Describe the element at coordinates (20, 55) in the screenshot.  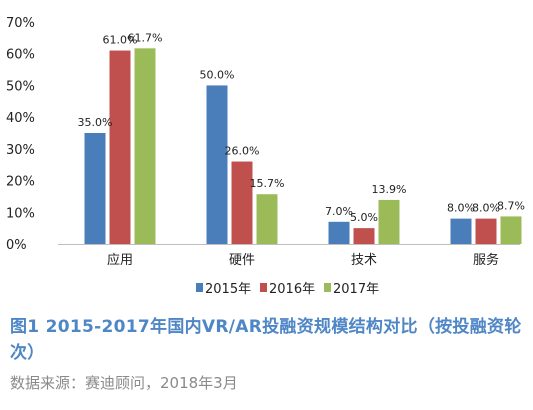
I see `y-tick-label: 60%` at that location.